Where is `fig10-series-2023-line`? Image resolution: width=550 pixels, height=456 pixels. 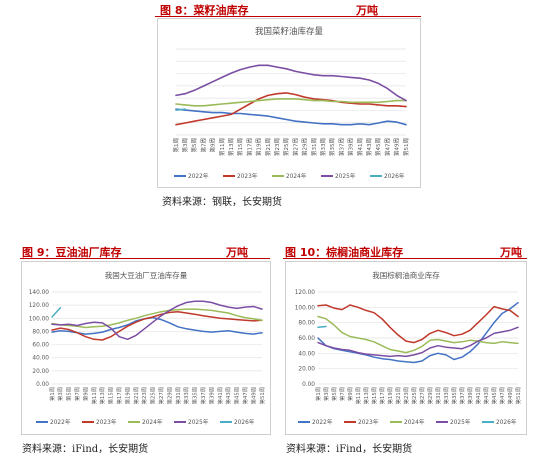 fig10-series-2023-line is located at coordinates (418, 324).